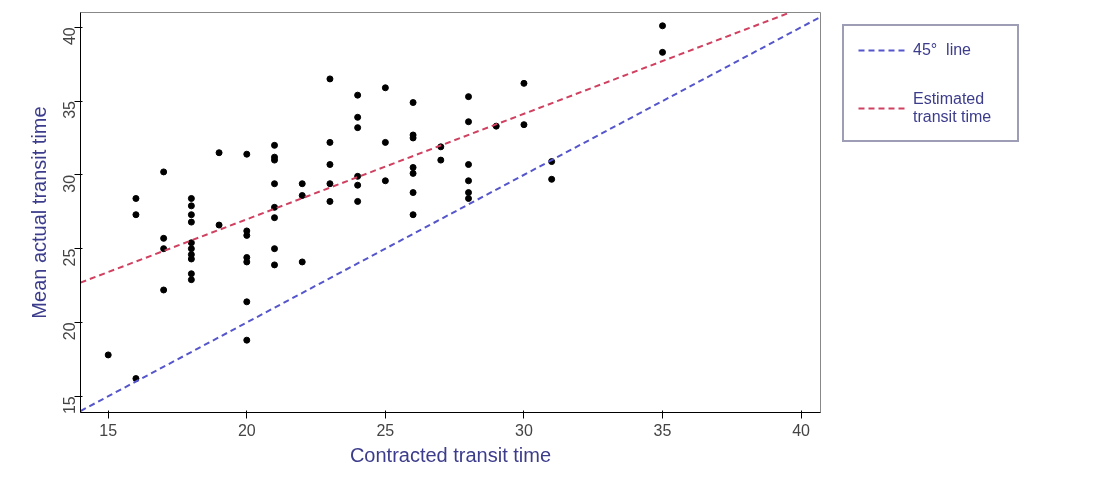  What do you see at coordinates (953, 108) in the screenshot?
I see `legend-label: Estimated transit time` at bounding box center [953, 108].